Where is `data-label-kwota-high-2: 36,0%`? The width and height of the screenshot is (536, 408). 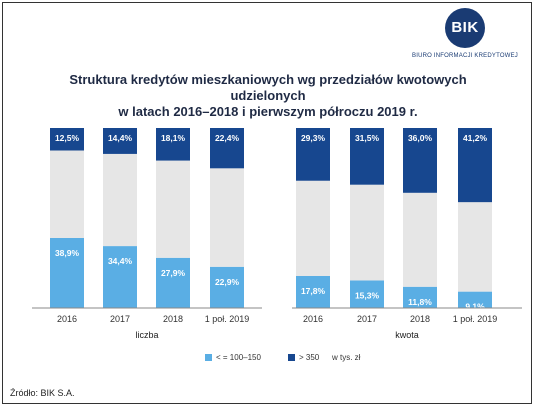 data-label-kwota-high-2: 36,0% is located at coordinates (420, 138).